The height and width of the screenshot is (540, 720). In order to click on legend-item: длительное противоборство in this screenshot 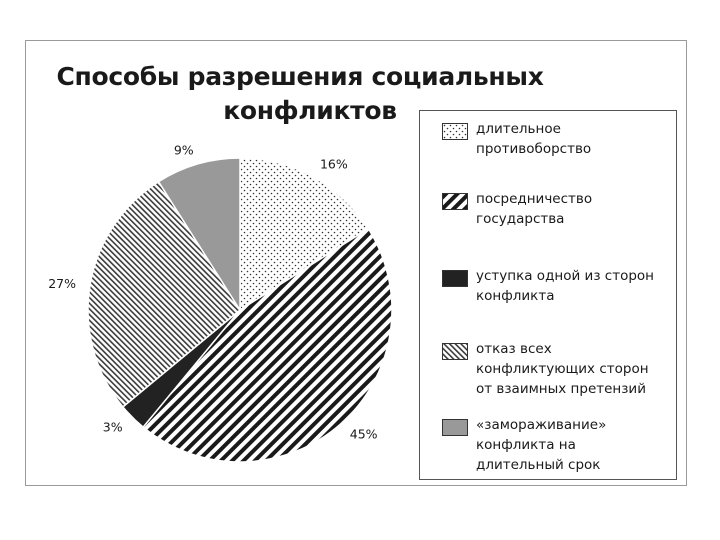, I will do `click(557, 139)`.